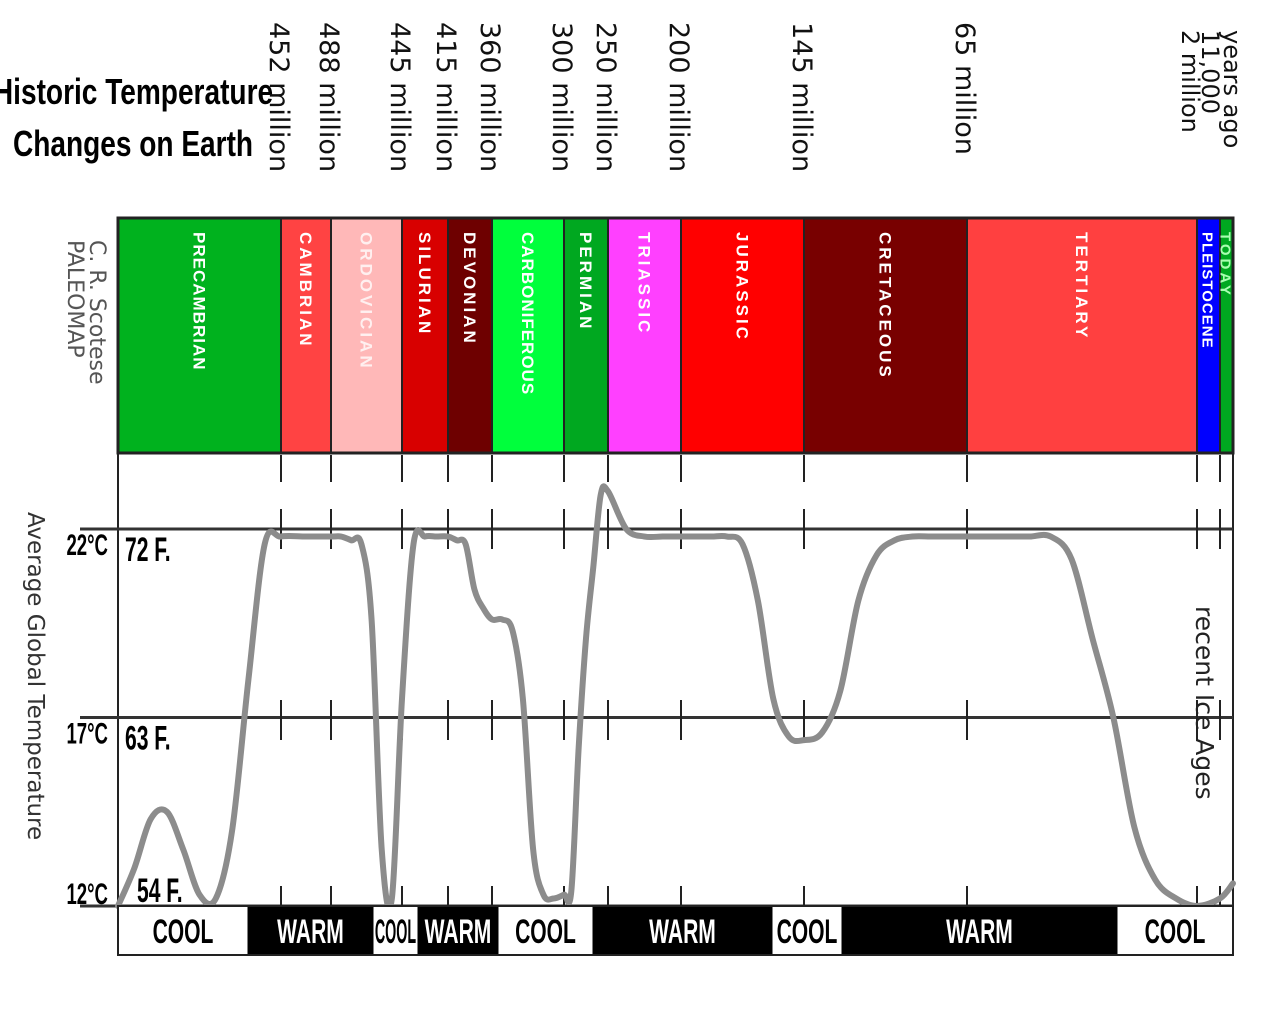 The height and width of the screenshot is (1023, 1279). Describe the element at coordinates (469, 289) in the screenshot. I see `period-label: DEVONIAN` at that location.